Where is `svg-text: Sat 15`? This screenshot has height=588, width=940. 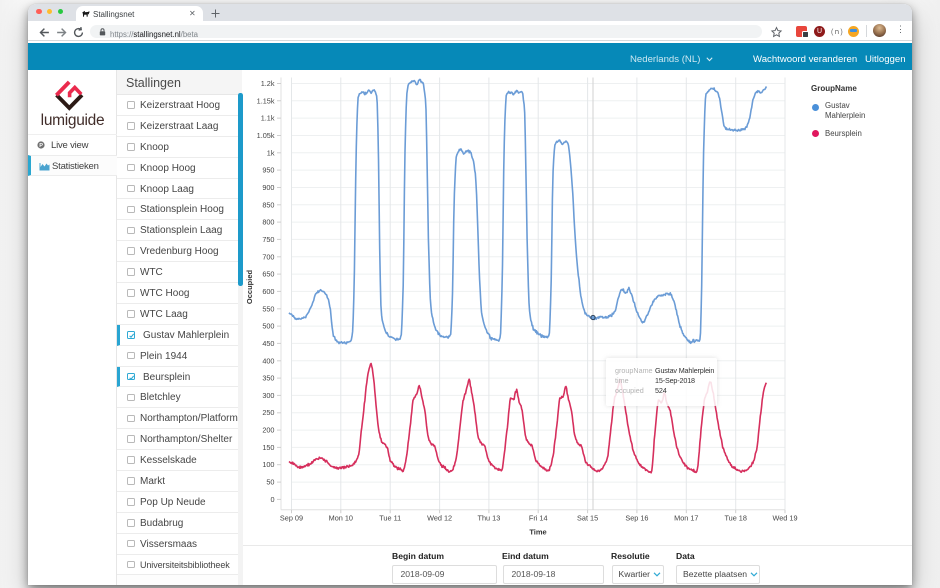
svg-text: Sat 15 is located at coordinates (587, 518).